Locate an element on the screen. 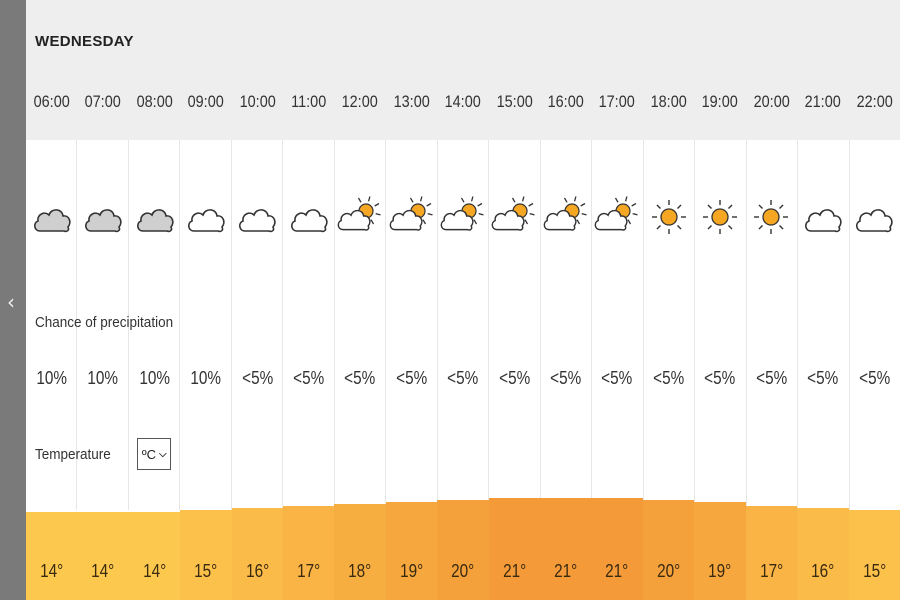  temperature-value: 18° is located at coordinates (360, 571).